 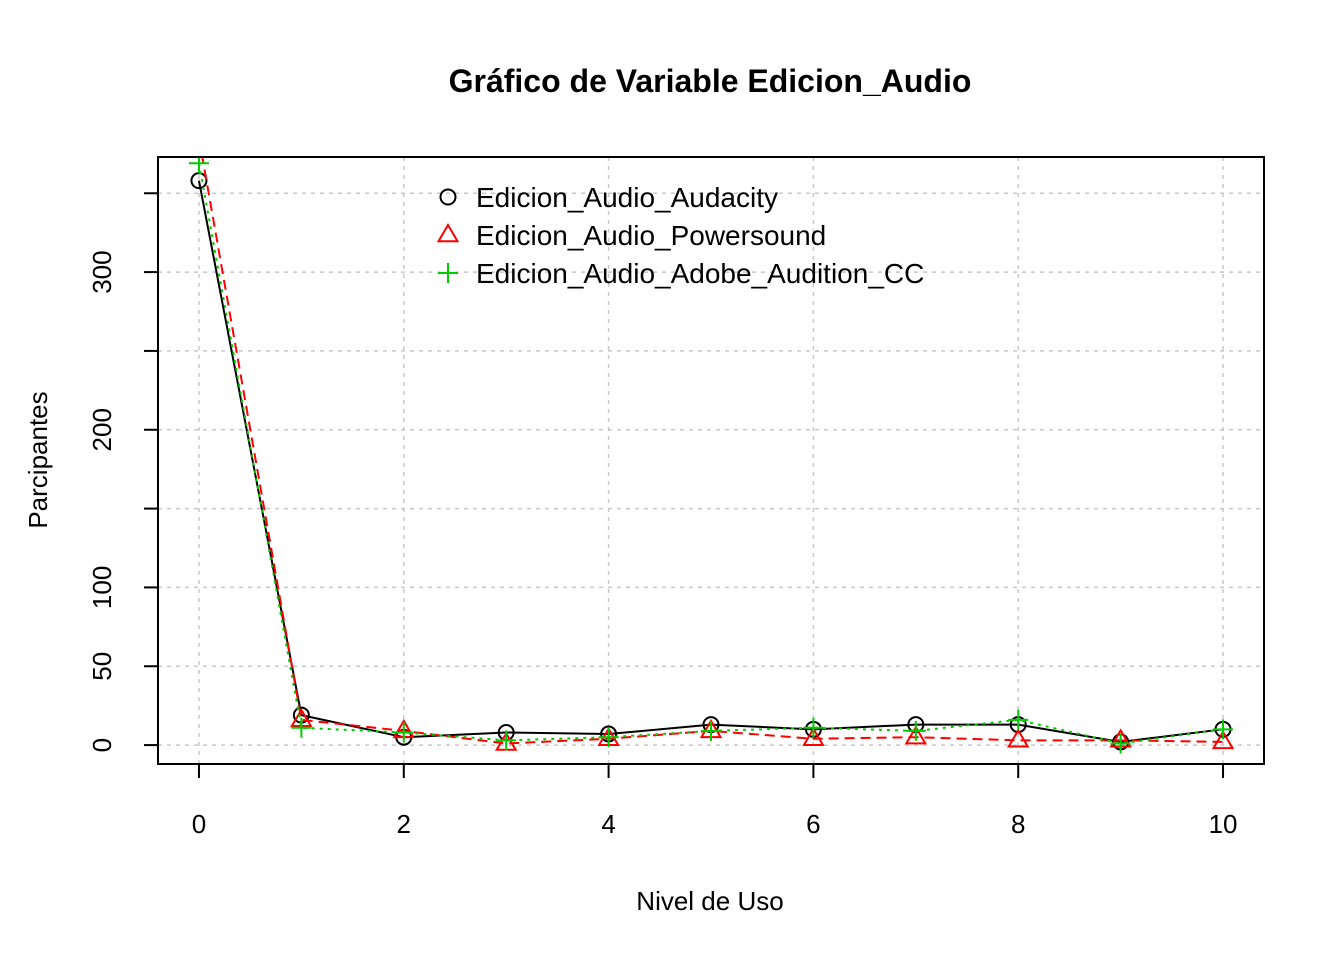 What do you see at coordinates (709, 901) in the screenshot?
I see `x-axis-label: Nivel de Uso` at bounding box center [709, 901].